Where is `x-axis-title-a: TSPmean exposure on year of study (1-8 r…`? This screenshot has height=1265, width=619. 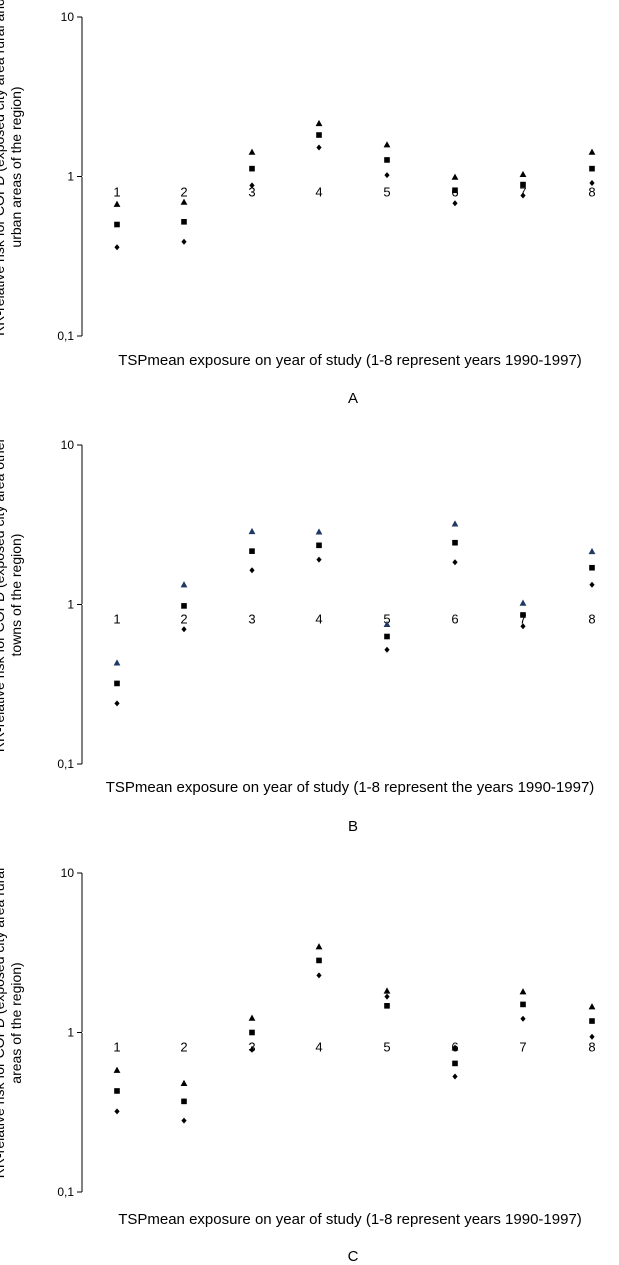 x-axis-title-a: TSPmean exposure on year of study (1-8 r… is located at coordinates (350, 360).